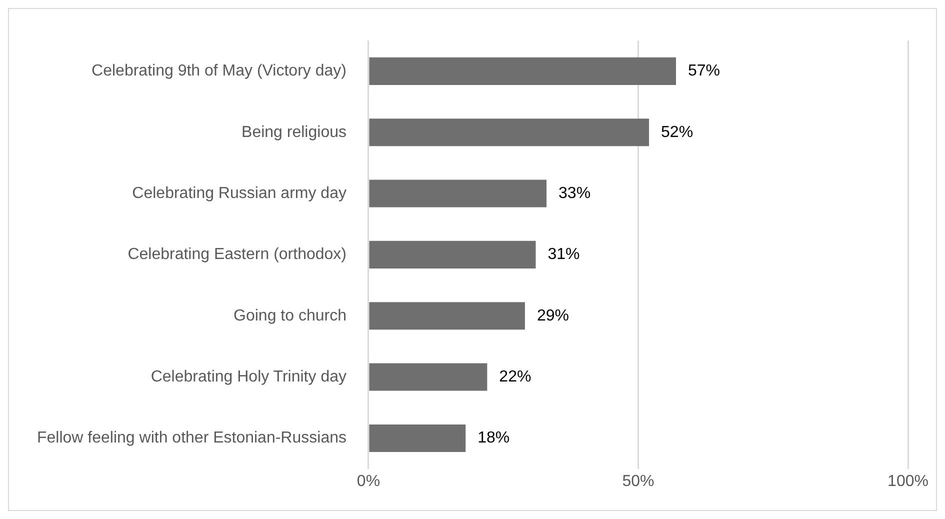 This screenshot has width=945, height=519. Describe the element at coordinates (564, 255) in the screenshot. I see `data-label: 31%` at that location.